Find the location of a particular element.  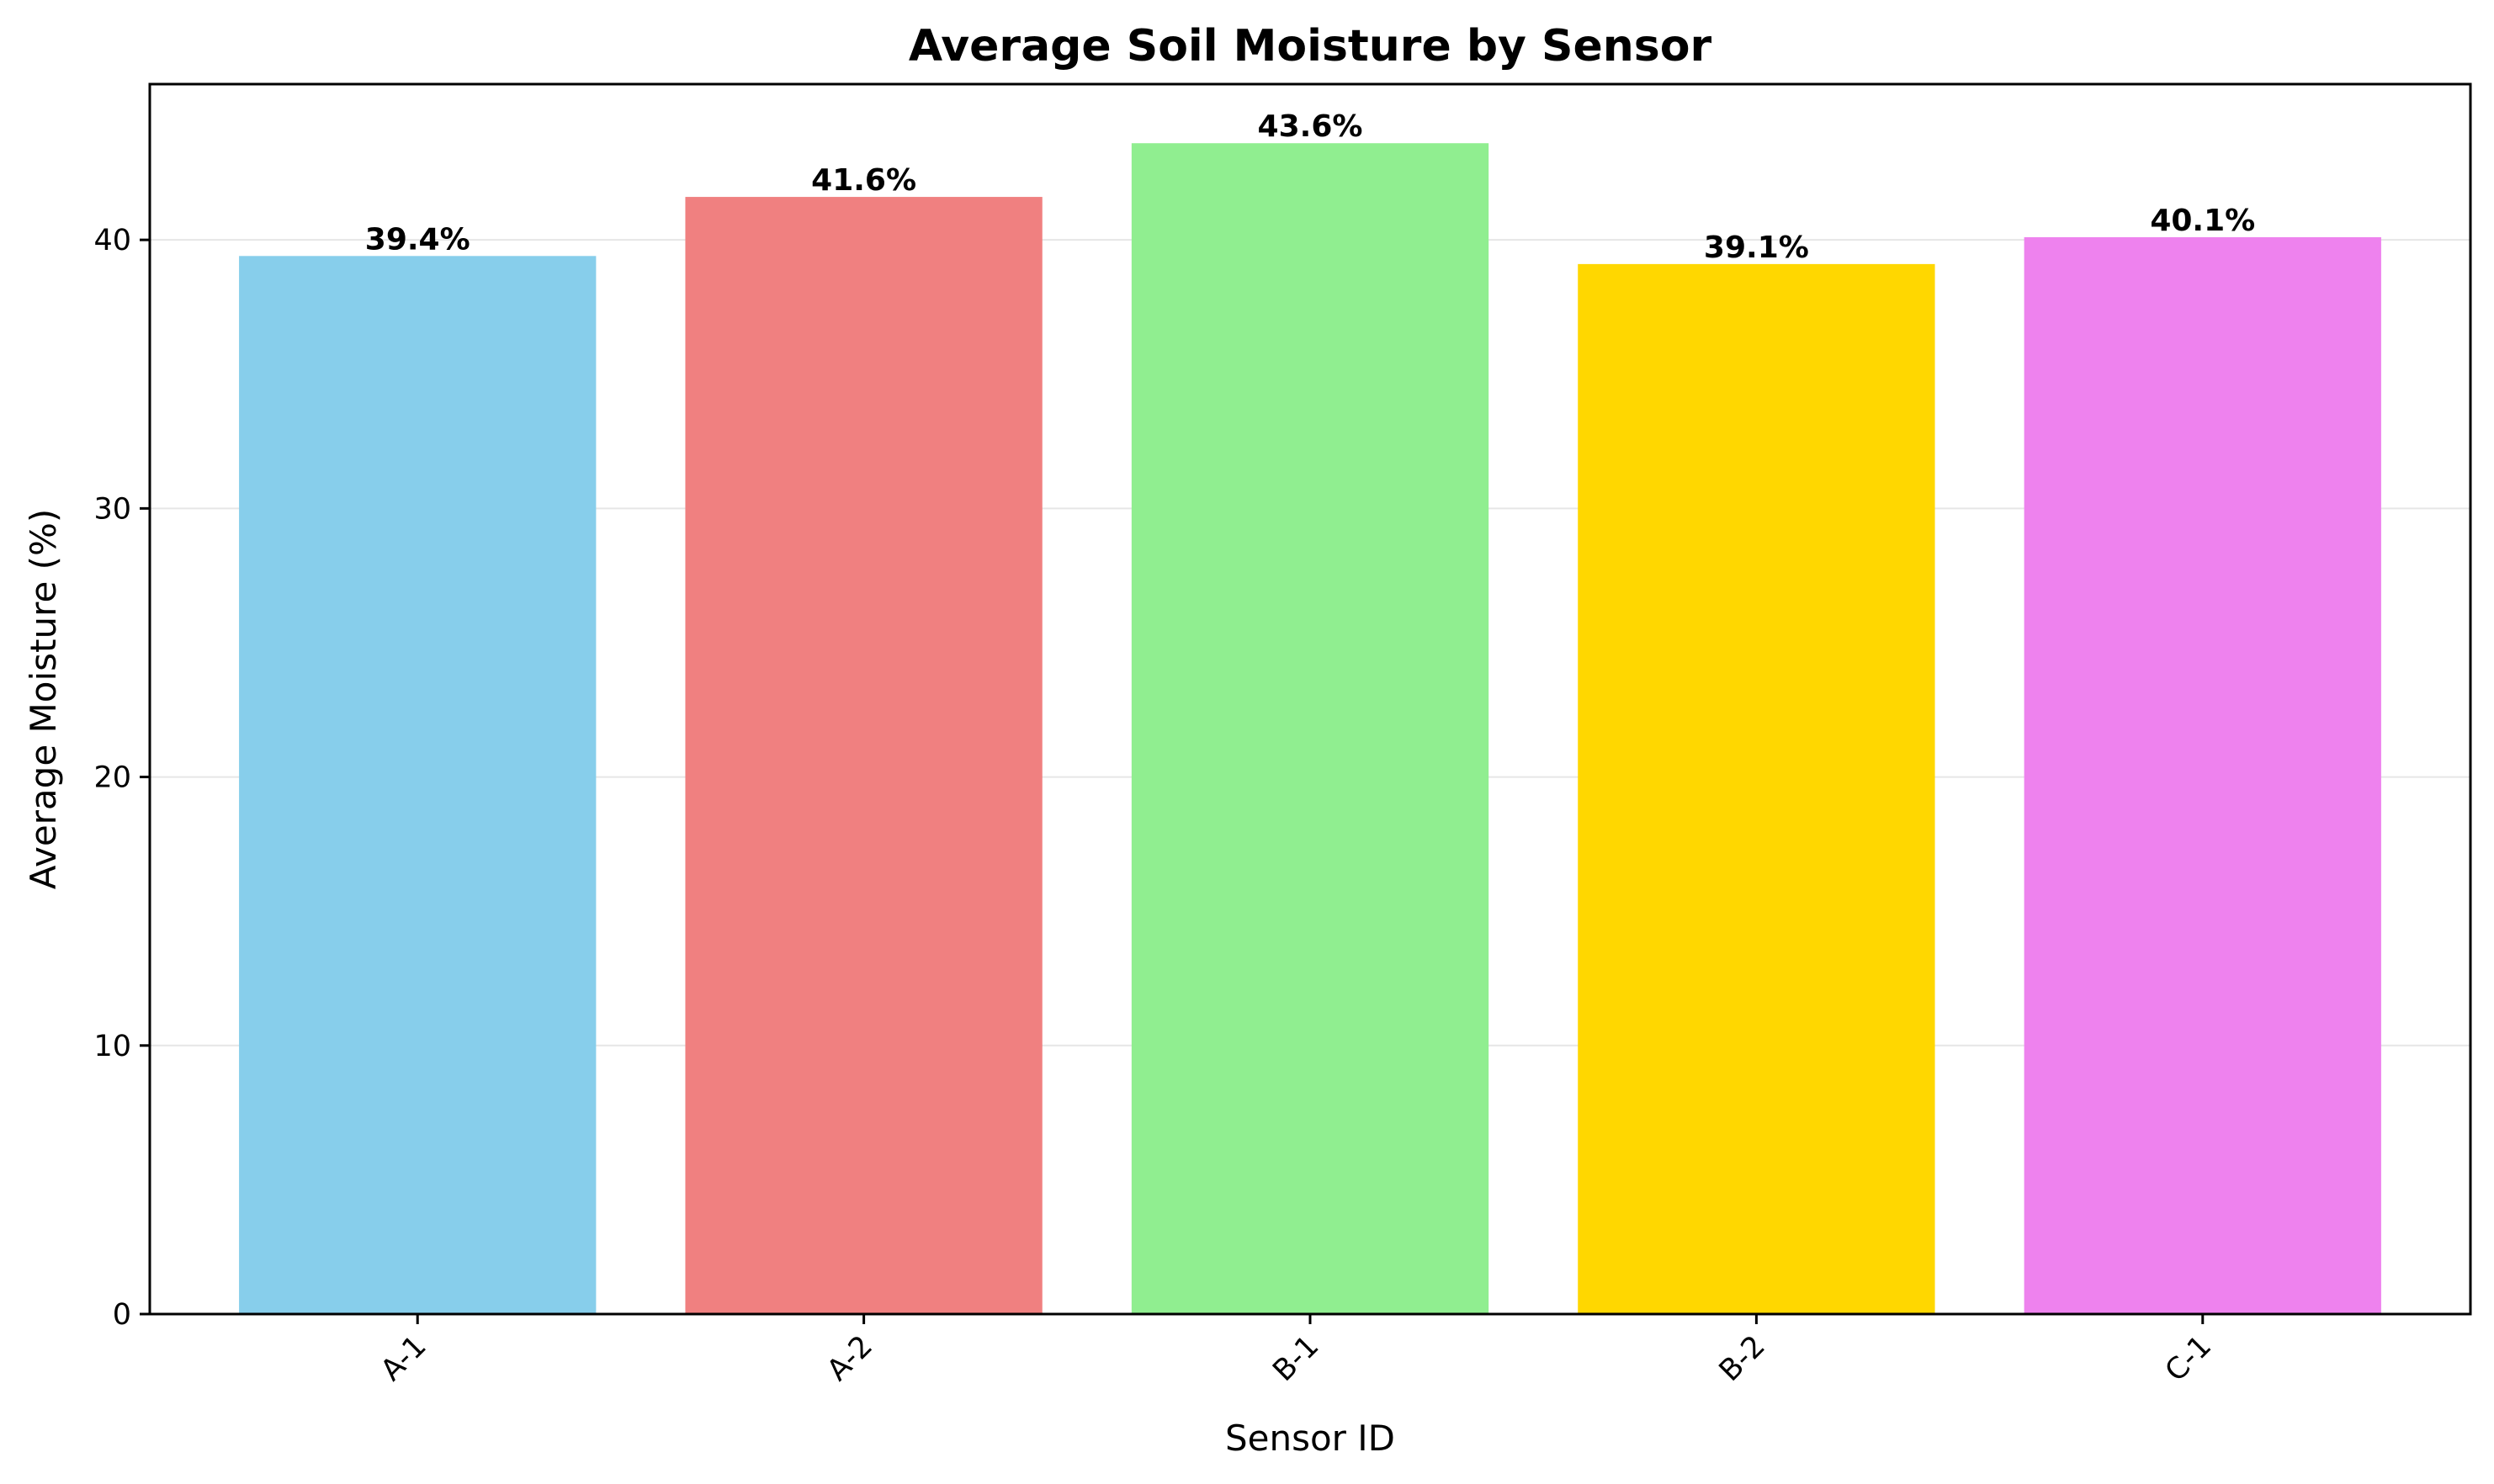

y-tick-label: 10 is located at coordinates (112, 1046).